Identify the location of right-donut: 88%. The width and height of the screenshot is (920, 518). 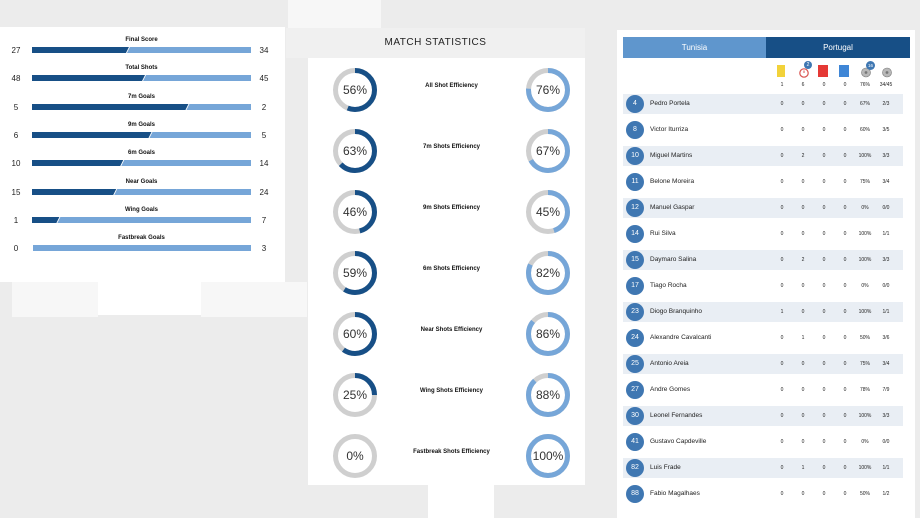
(548, 395).